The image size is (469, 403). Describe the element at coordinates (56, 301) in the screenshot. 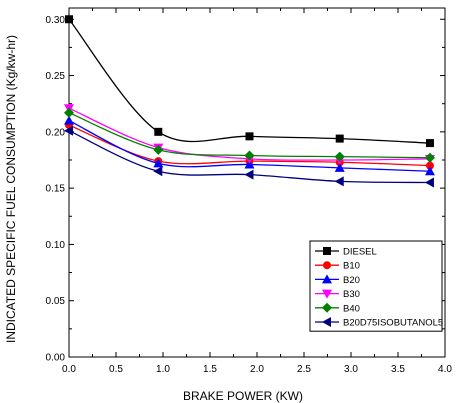

I see `y-tick-label: 0.05` at that location.